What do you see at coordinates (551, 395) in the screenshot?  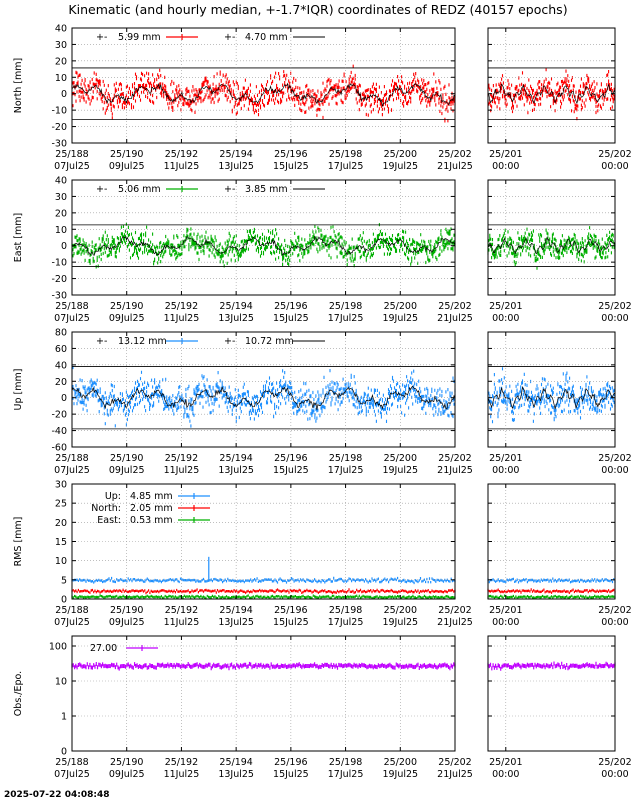 I see `up-zoom-kinematic-points` at bounding box center [551, 395].